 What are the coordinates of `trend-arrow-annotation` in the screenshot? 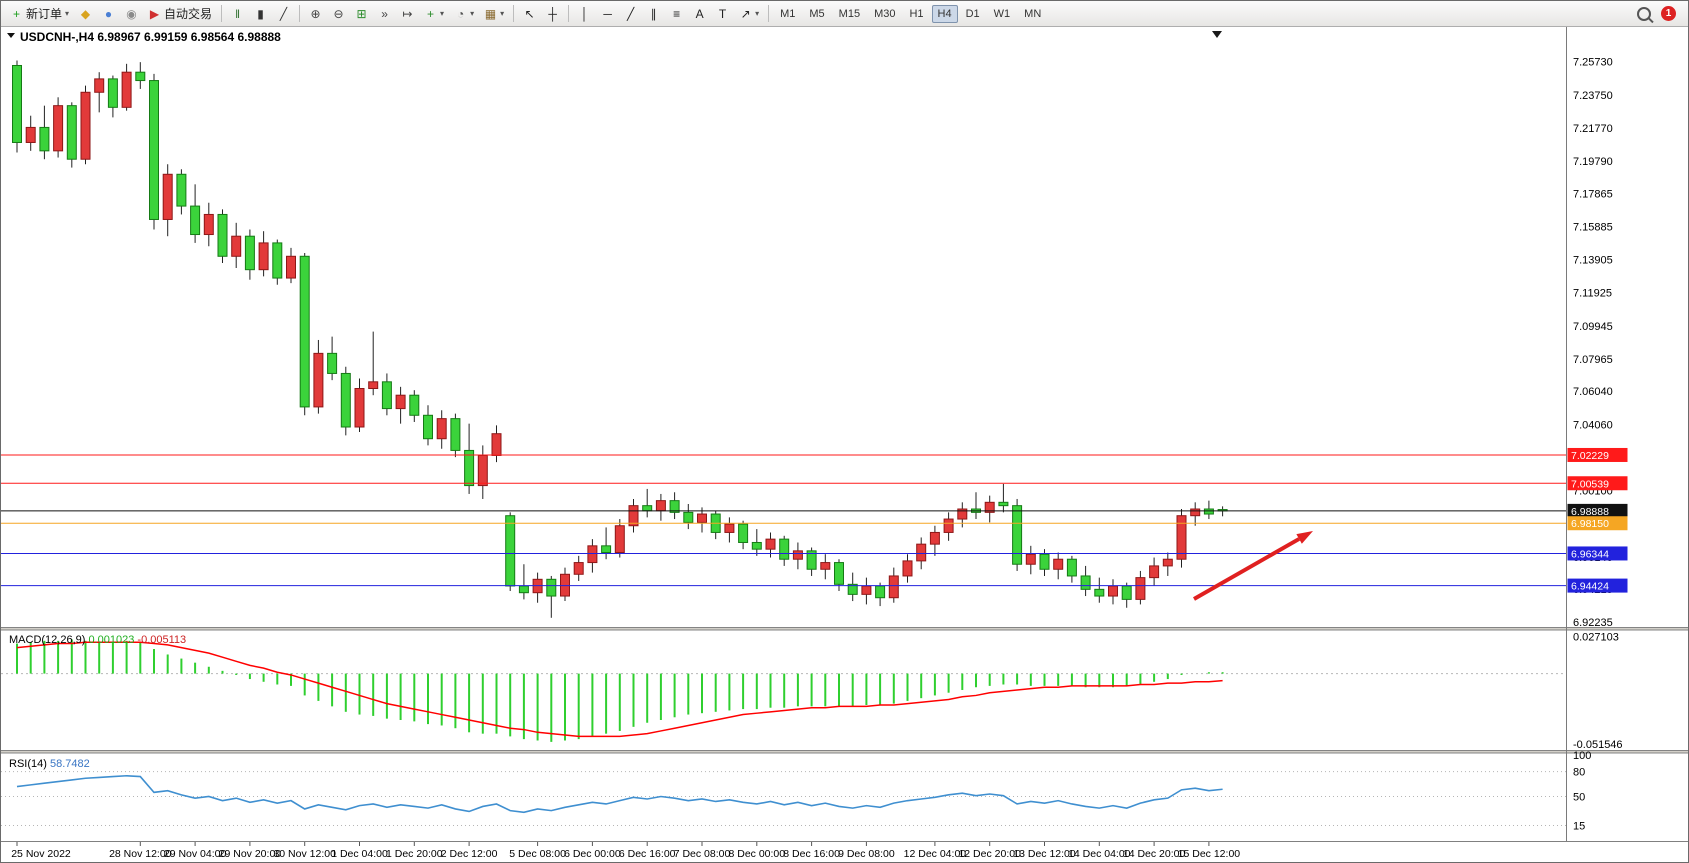 It's located at (1247, 569).